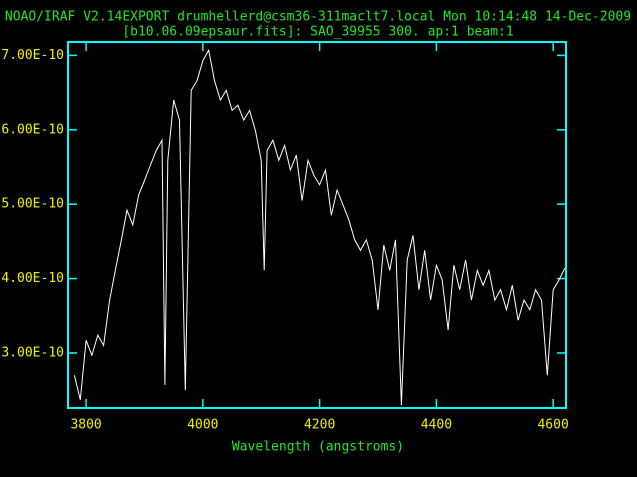 Image resolution: width=637 pixels, height=477 pixels. What do you see at coordinates (319, 425) in the screenshot?
I see `x-tick-label: 4200` at bounding box center [319, 425].